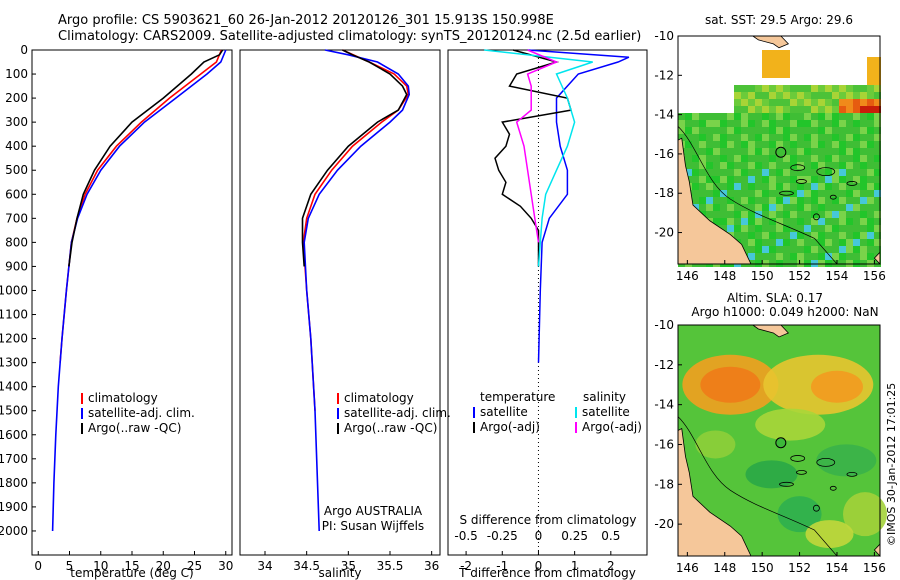 The width and height of the screenshot is (900, 580). Describe the element at coordinates (837, 276) in the screenshot. I see `map-lon-label: 154` at that location.